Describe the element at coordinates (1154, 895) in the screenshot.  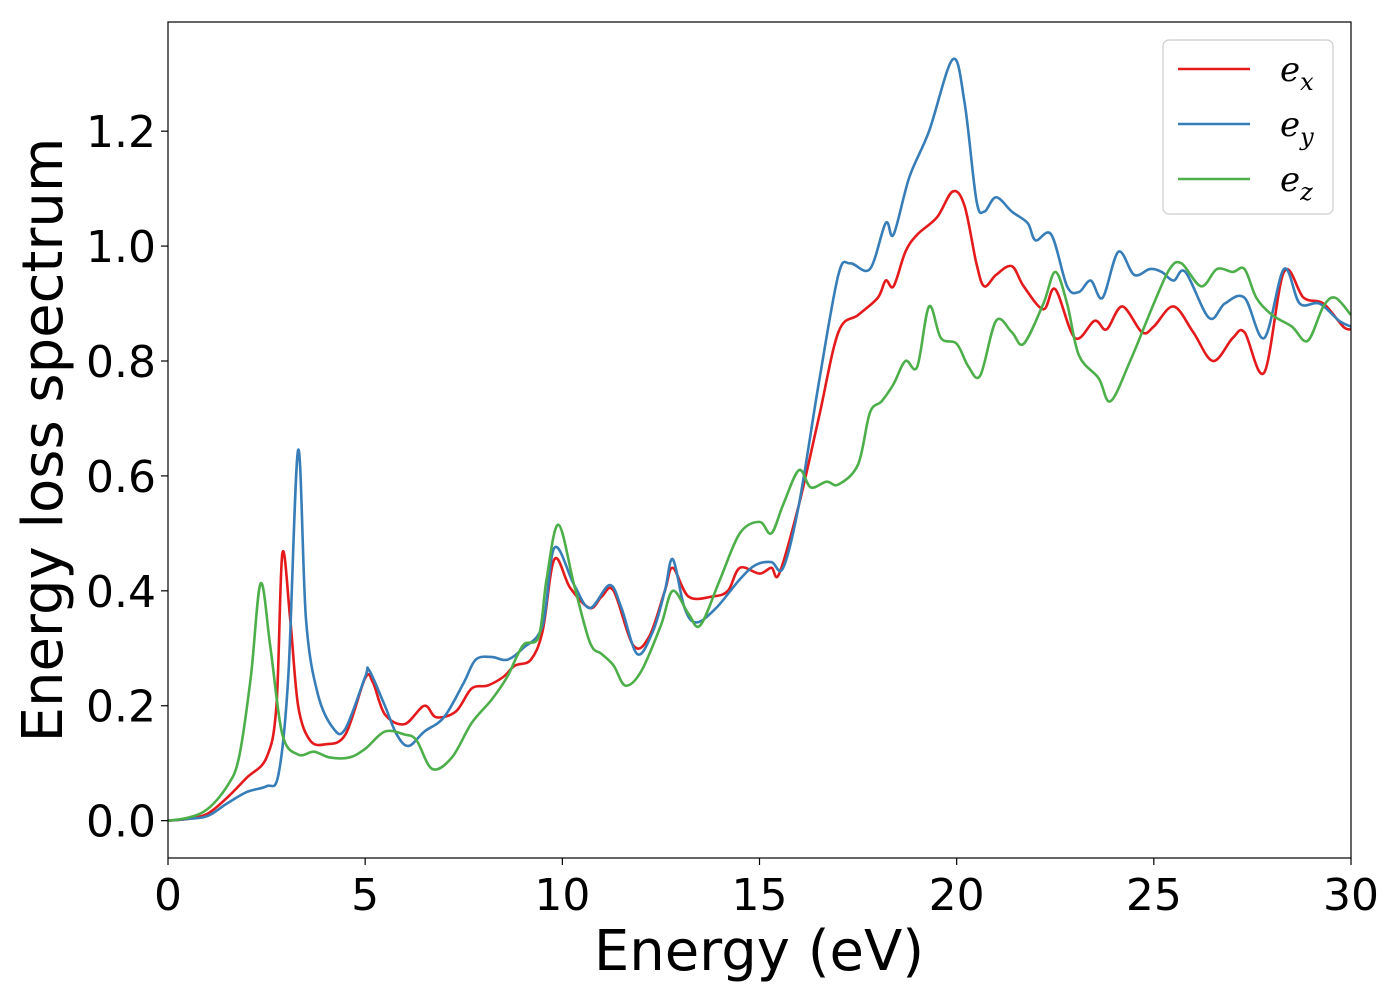
I see `x-tick-label: 25` at that location.